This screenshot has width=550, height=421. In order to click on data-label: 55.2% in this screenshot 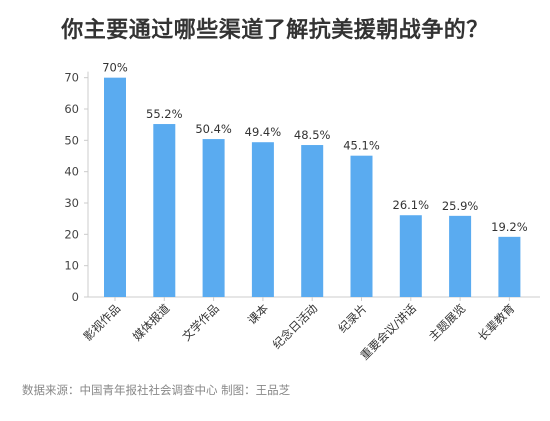, I will do `click(164, 114)`.